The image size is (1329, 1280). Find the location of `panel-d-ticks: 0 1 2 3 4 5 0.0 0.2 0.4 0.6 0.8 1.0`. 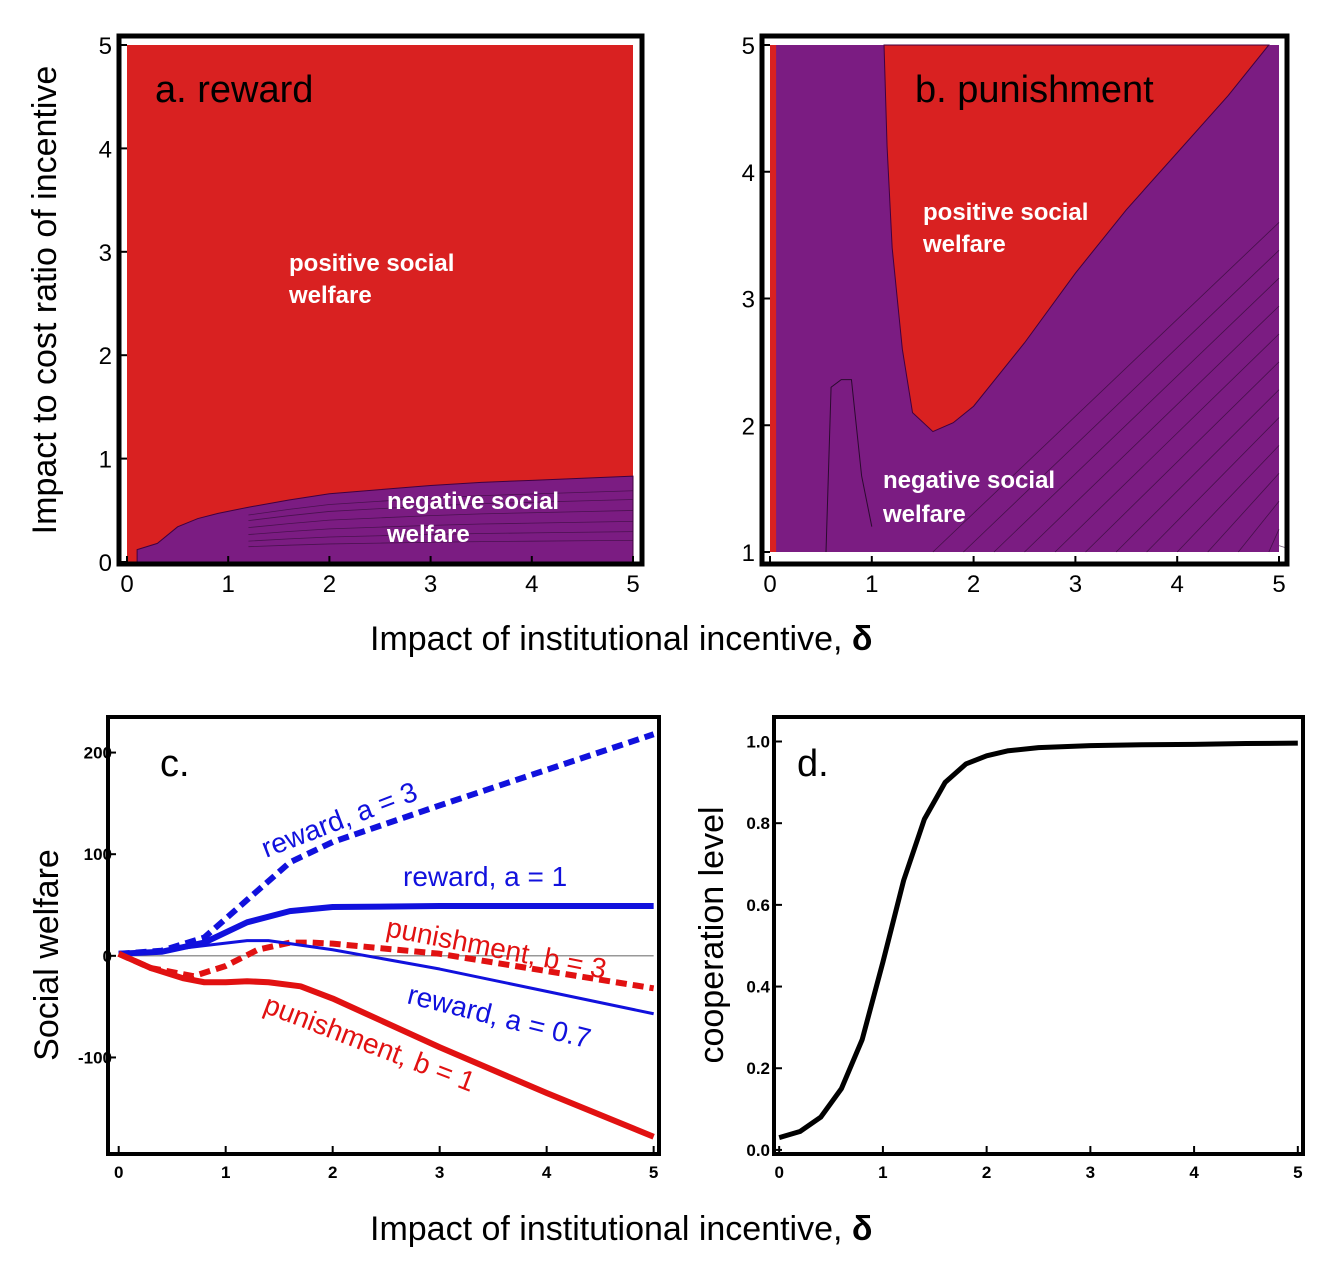

panel-d-ticks: 0 1 2 3 4 5 0.0 0.2 0.4 0.6 0.8 1.0 is located at coordinates (1024, 957).